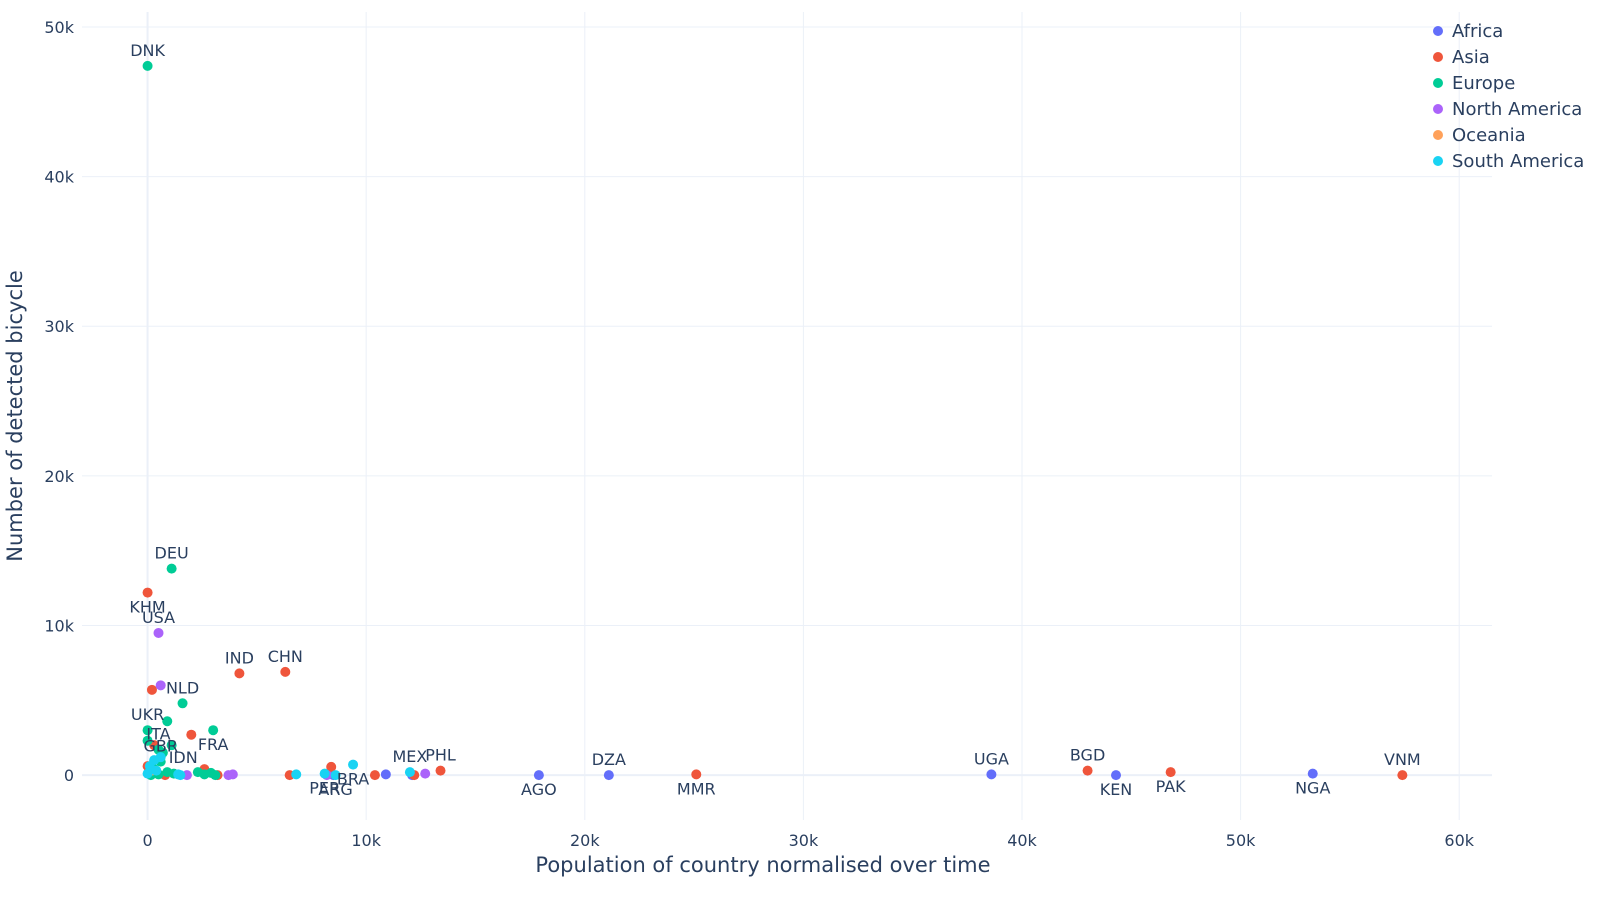 The image size is (1600, 904). Describe the element at coordinates (59, 27) in the screenshot. I see `y-tick-label: 50k` at that location.